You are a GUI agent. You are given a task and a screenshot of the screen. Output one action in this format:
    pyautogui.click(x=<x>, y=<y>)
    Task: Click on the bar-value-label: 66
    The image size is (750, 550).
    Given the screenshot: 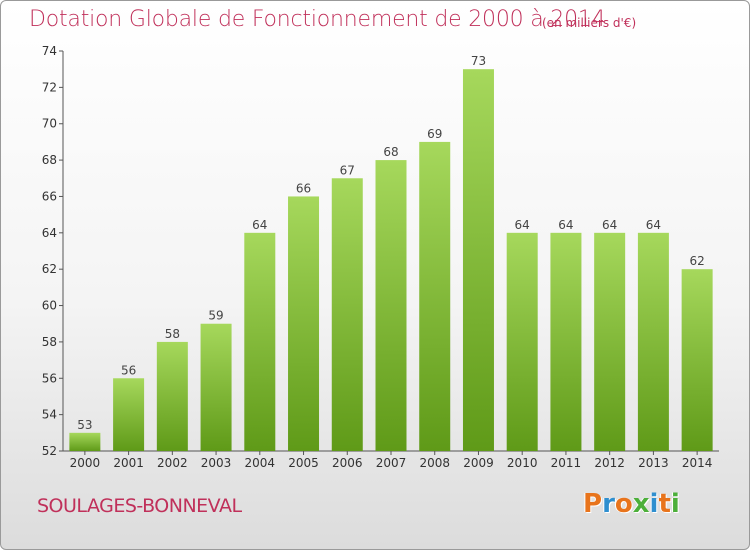 What is the action you would take?
    pyautogui.click(x=303, y=188)
    